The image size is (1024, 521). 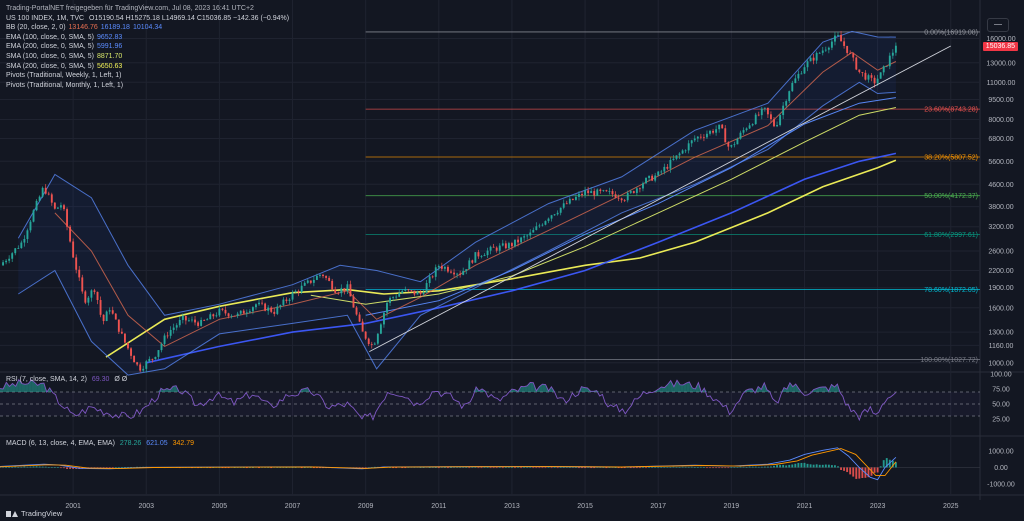 I want to click on macd-y-tick-label: -1000.00, so click(x=1001, y=484).